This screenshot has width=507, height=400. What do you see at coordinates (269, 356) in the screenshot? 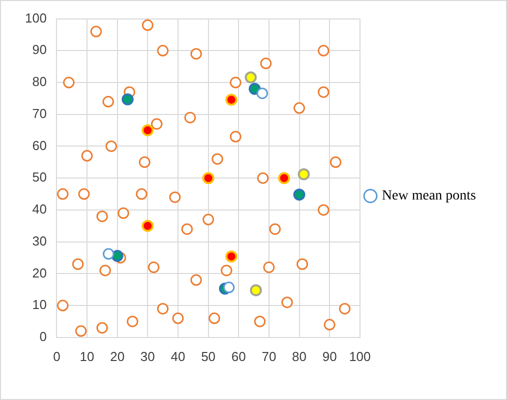
I see `x-tick-label: 70` at bounding box center [269, 356].